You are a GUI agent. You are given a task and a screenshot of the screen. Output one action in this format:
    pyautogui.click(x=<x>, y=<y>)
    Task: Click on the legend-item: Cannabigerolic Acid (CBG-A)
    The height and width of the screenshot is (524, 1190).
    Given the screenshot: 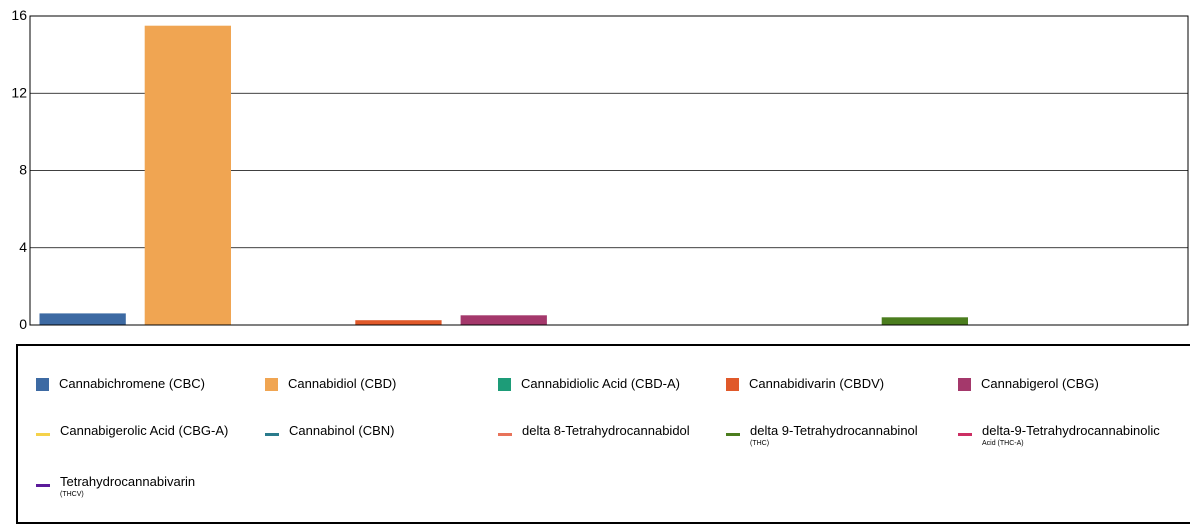 What is the action you would take?
    pyautogui.click(x=132, y=431)
    